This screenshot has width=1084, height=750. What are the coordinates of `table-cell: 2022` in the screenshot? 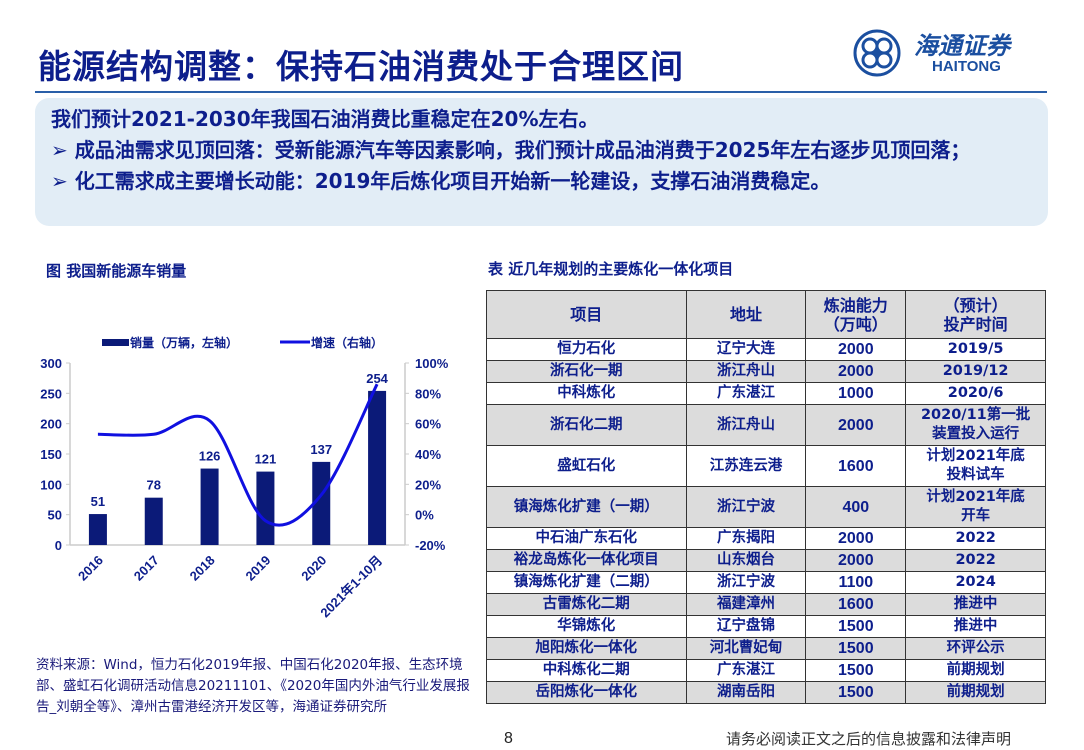 It's located at (975, 560).